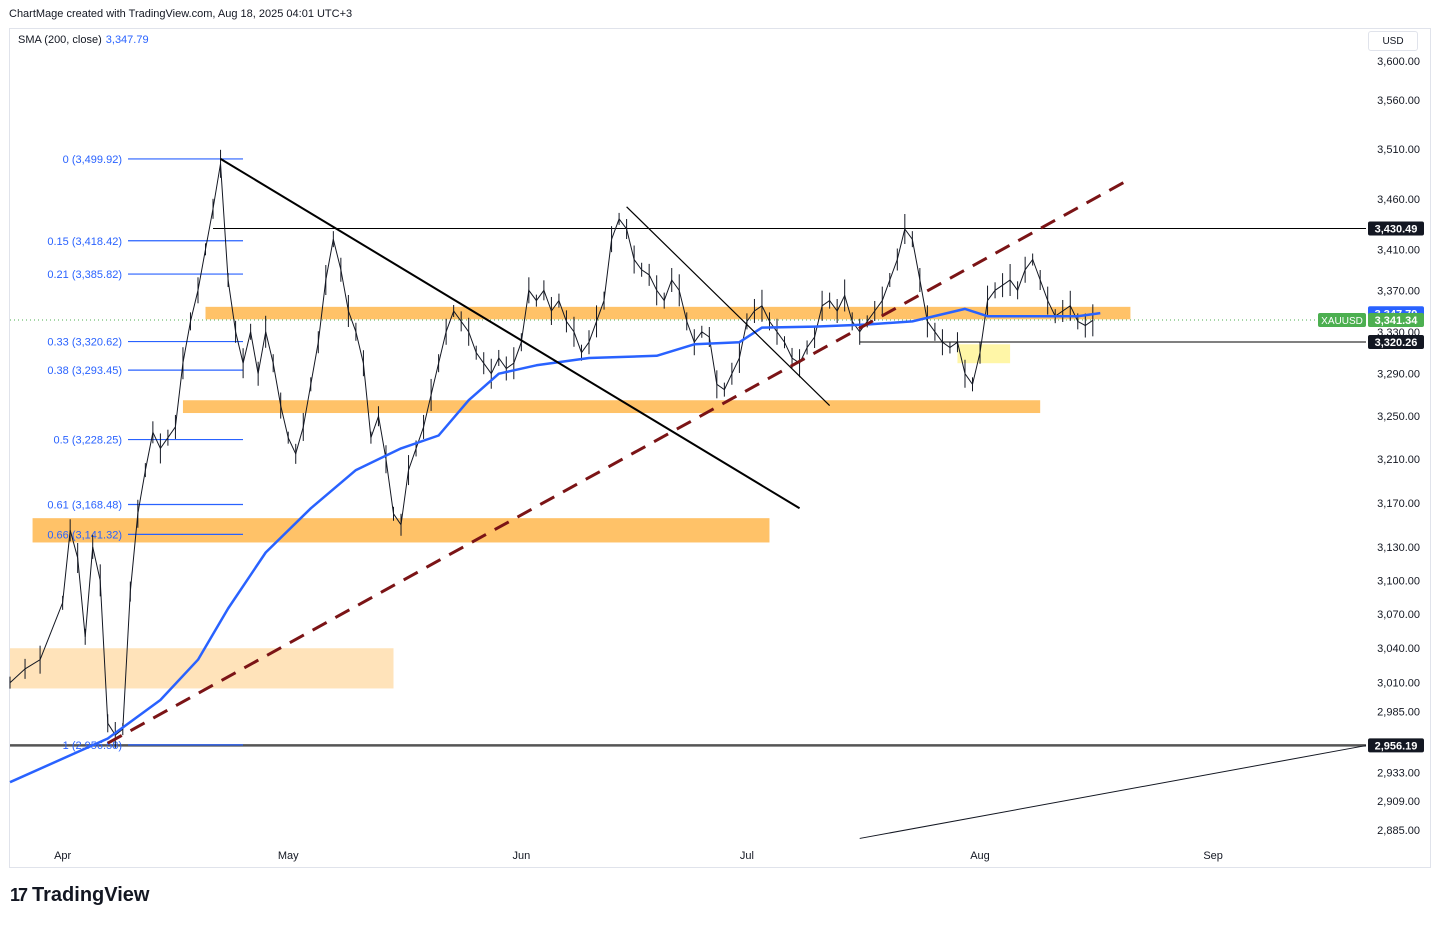  What do you see at coordinates (1398, 150) in the screenshot?
I see `y-tick-label: 3,510.00` at bounding box center [1398, 150].